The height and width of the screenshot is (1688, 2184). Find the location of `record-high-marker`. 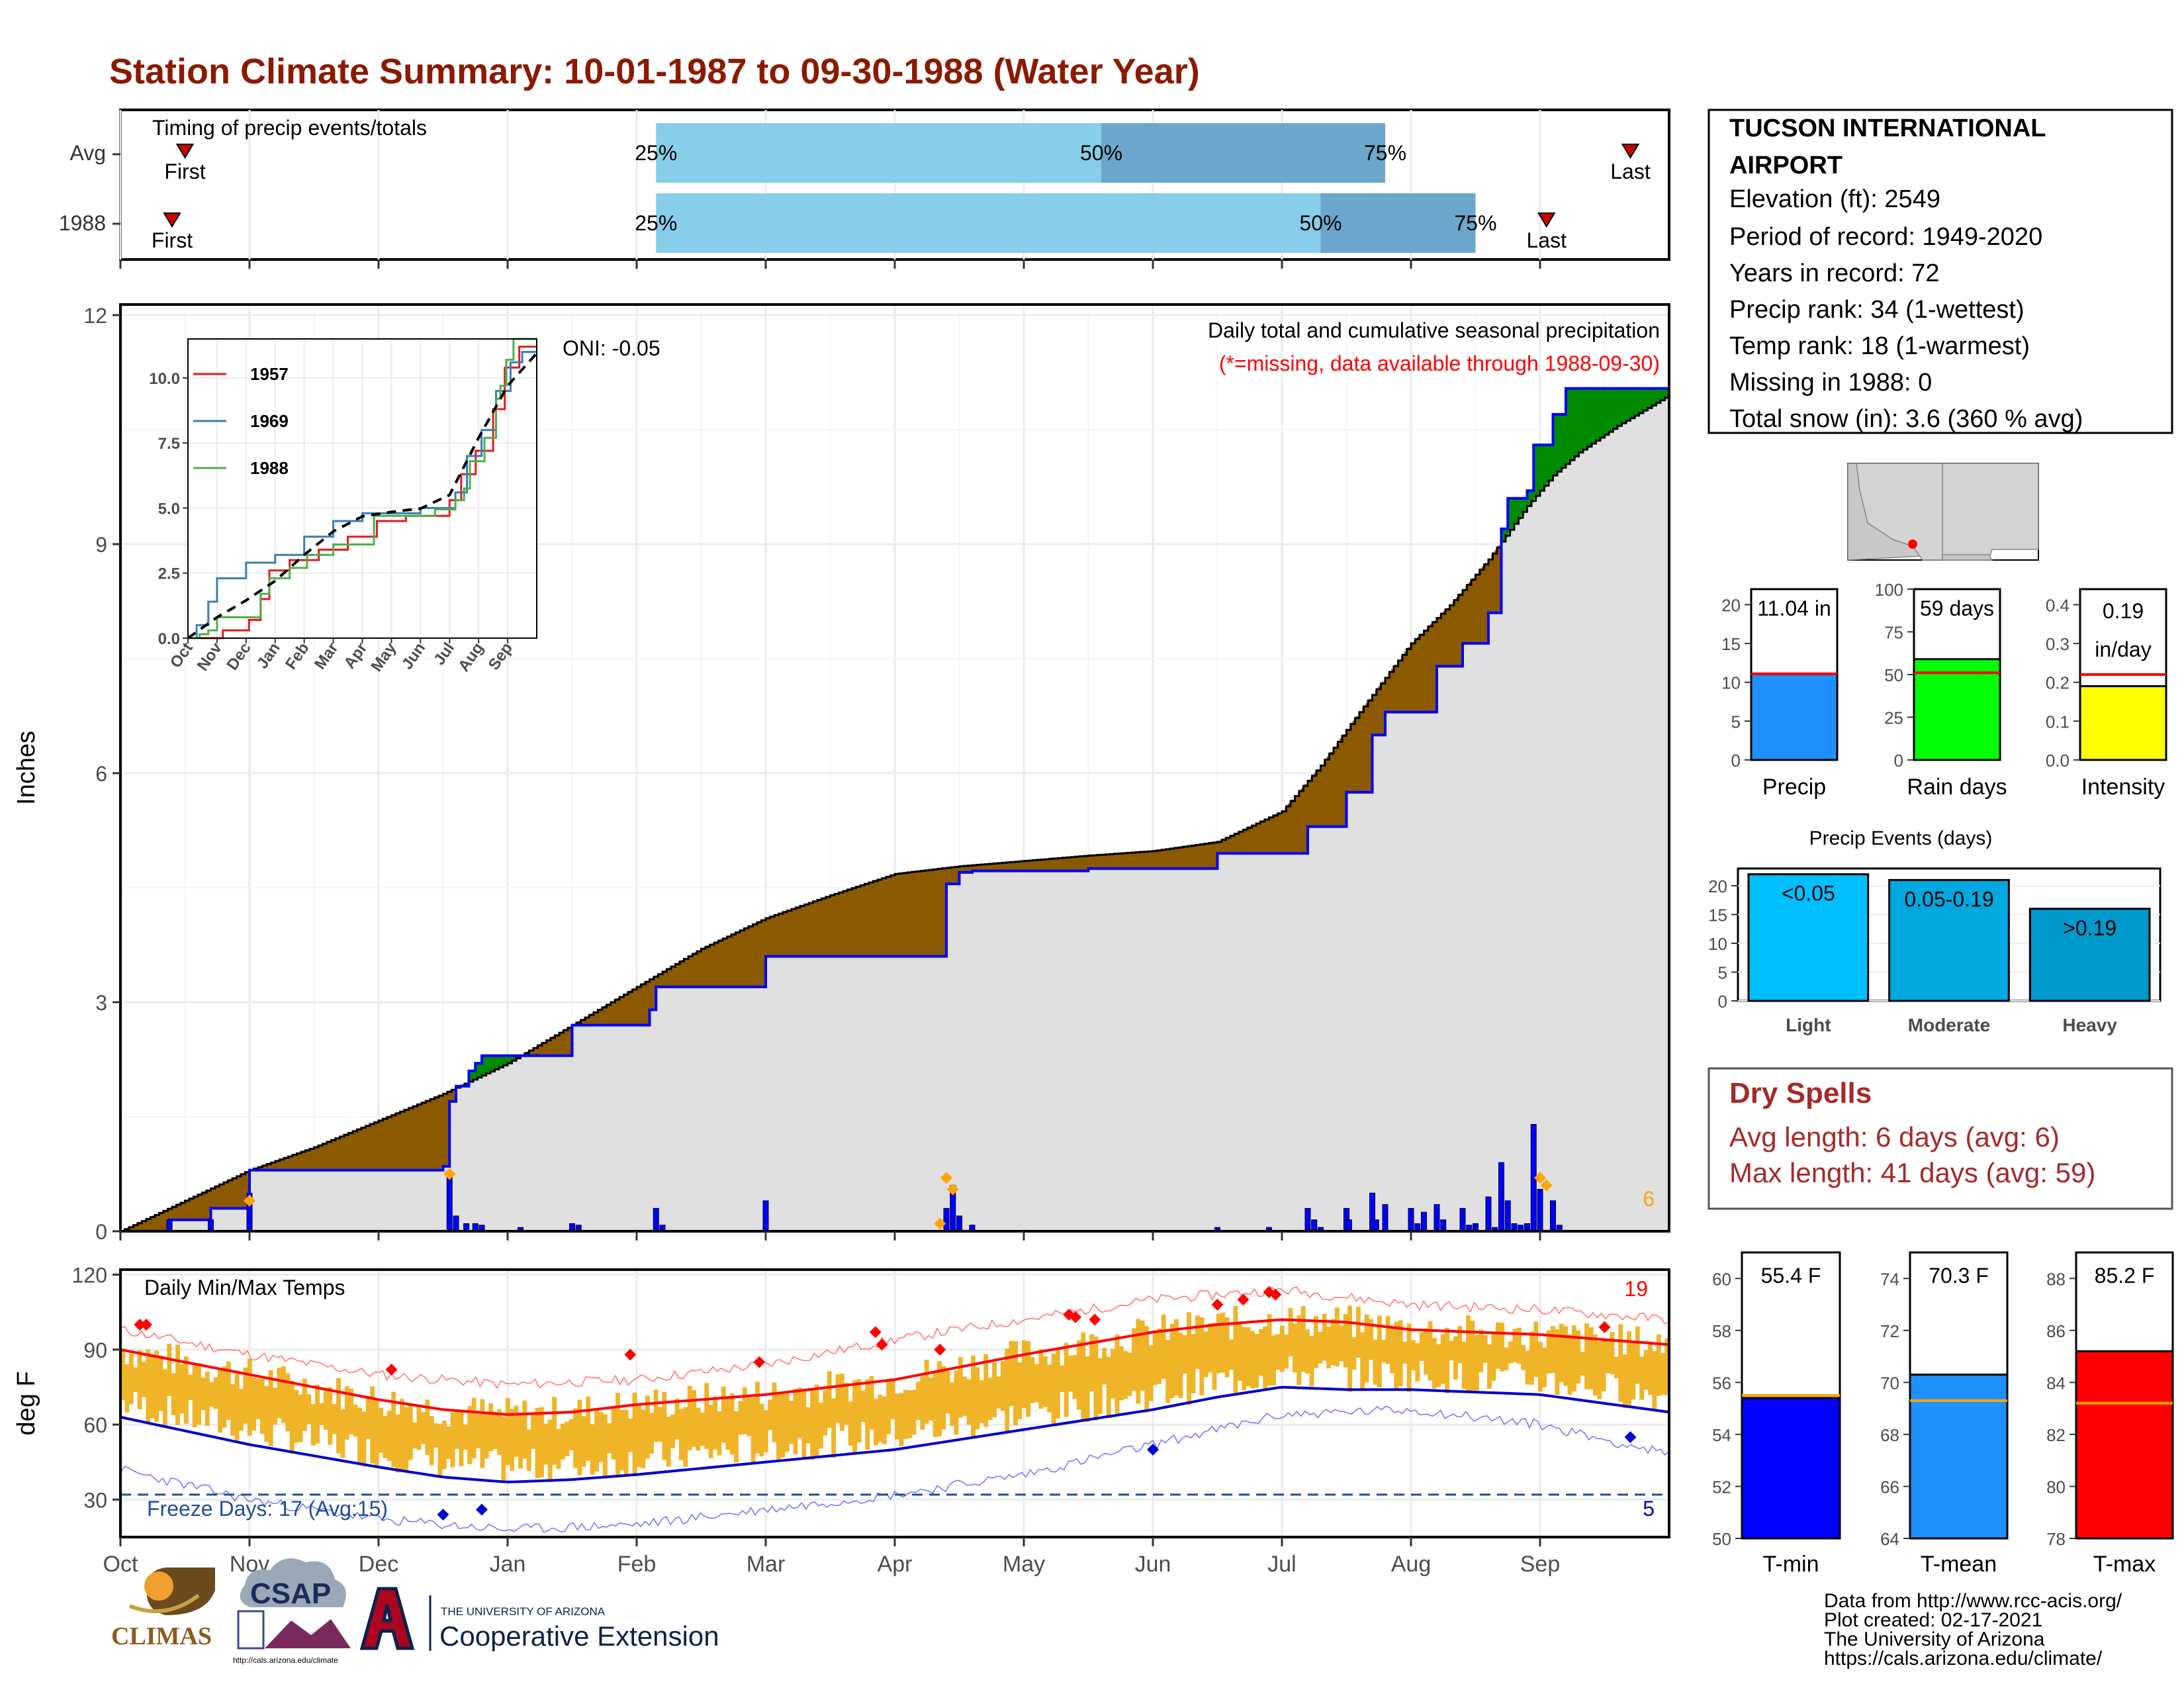

record-high-marker is located at coordinates (140, 1325).